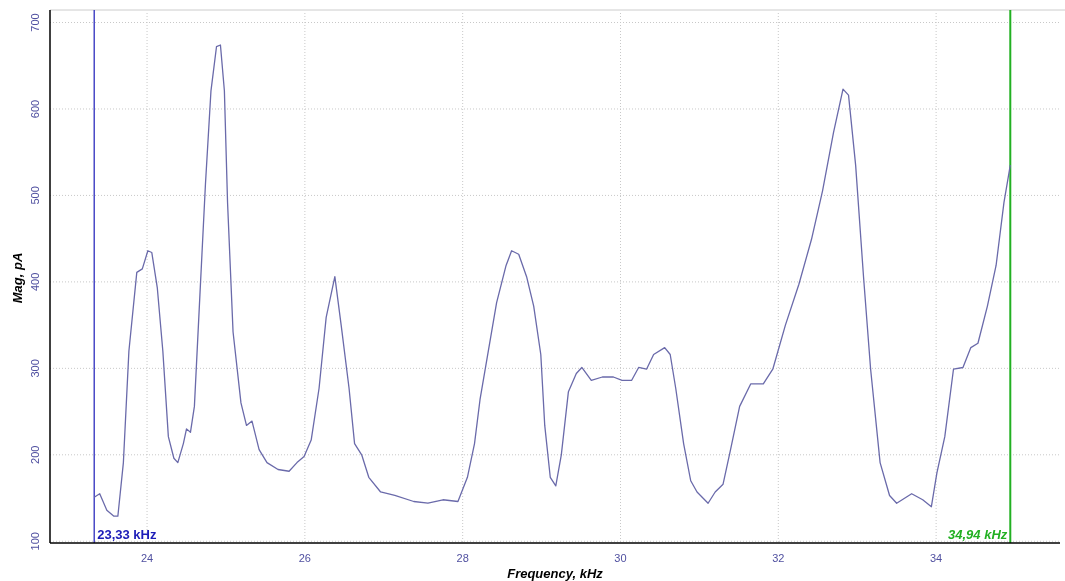 The image size is (1065, 581). What do you see at coordinates (462, 558) in the screenshot?
I see `x-tick-label: 28` at bounding box center [462, 558].